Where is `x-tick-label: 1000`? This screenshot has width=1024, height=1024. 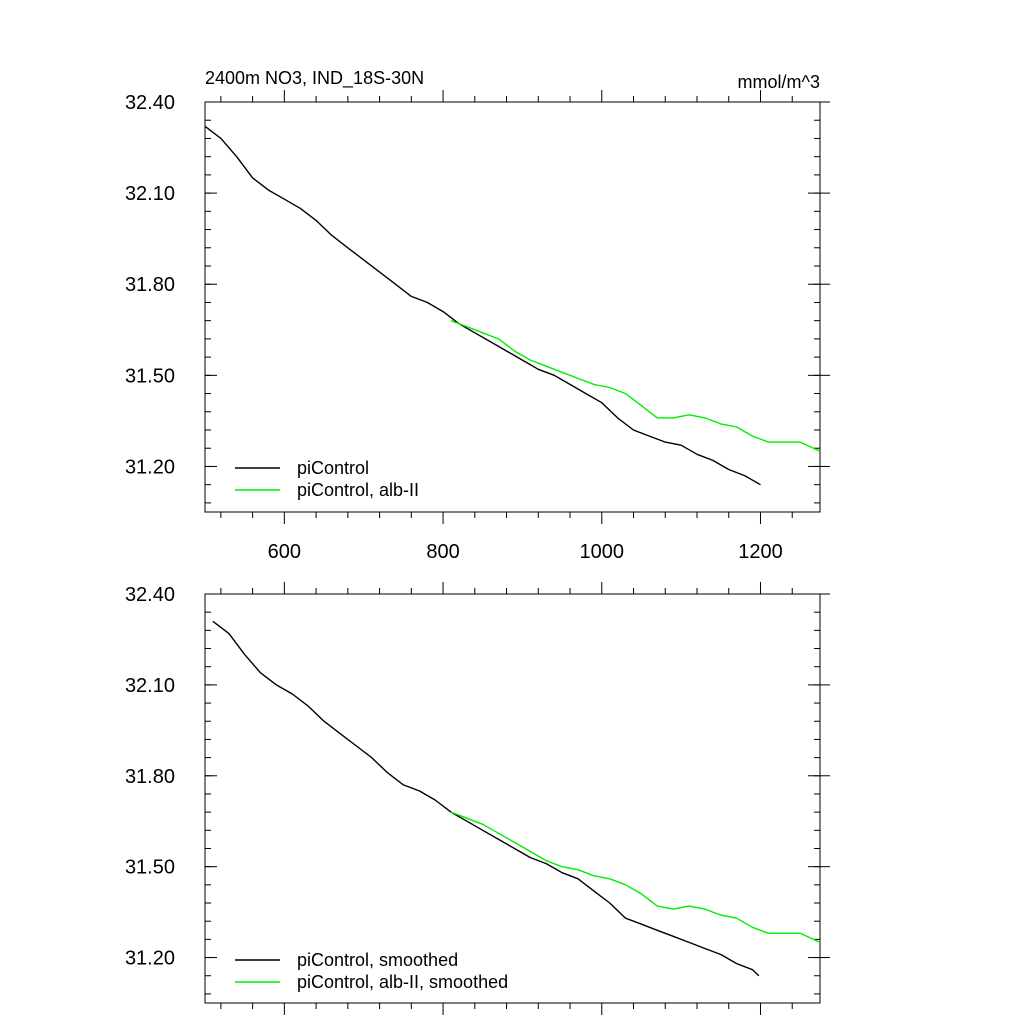 x-tick-label: 1000 is located at coordinates (602, 552).